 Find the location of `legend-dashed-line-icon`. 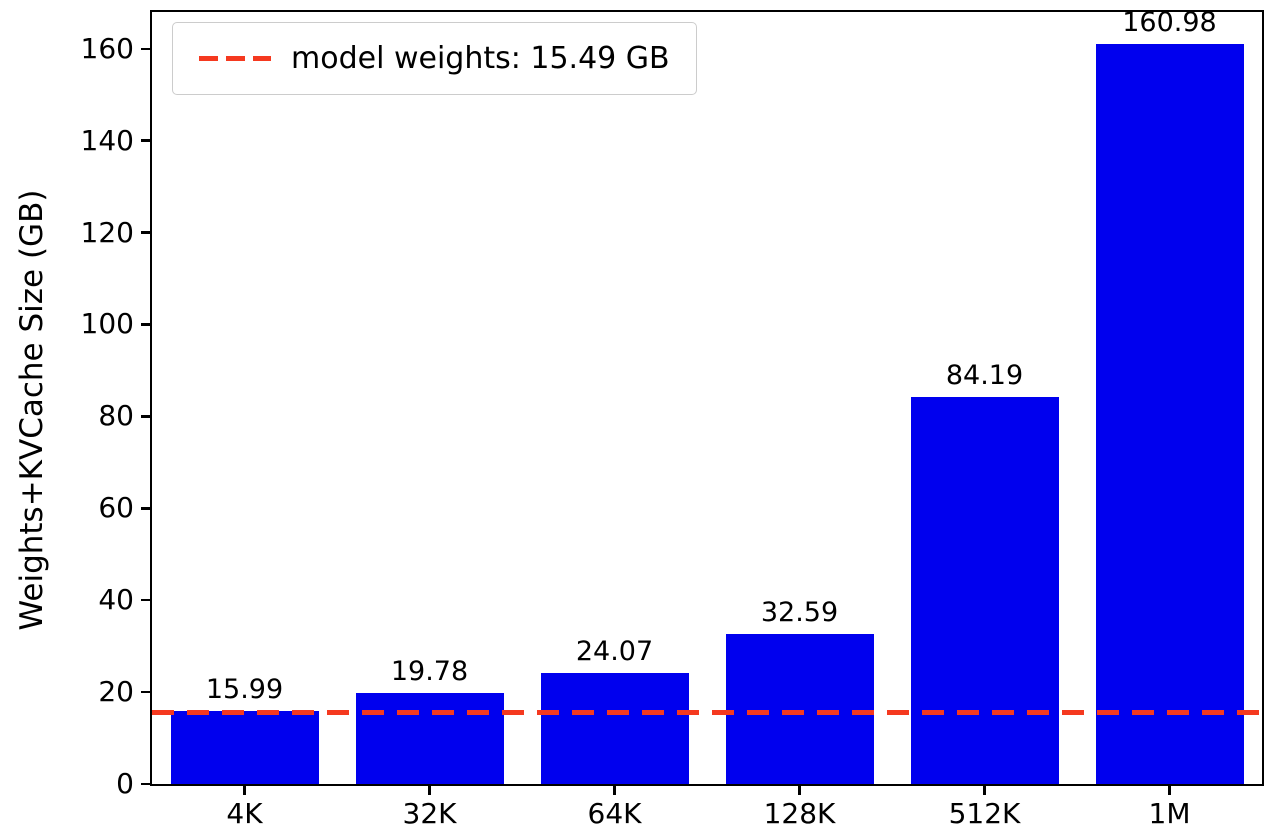

legend-dashed-line-icon is located at coordinates (235, 58).